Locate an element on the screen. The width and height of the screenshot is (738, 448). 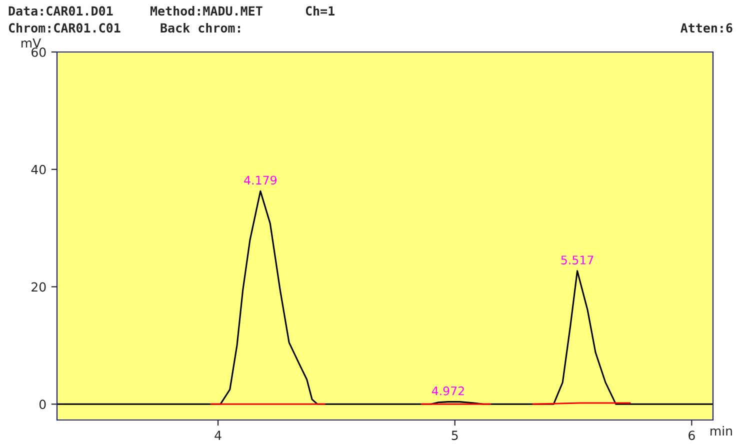
annotation: 4.179 is located at coordinates (260, 180).